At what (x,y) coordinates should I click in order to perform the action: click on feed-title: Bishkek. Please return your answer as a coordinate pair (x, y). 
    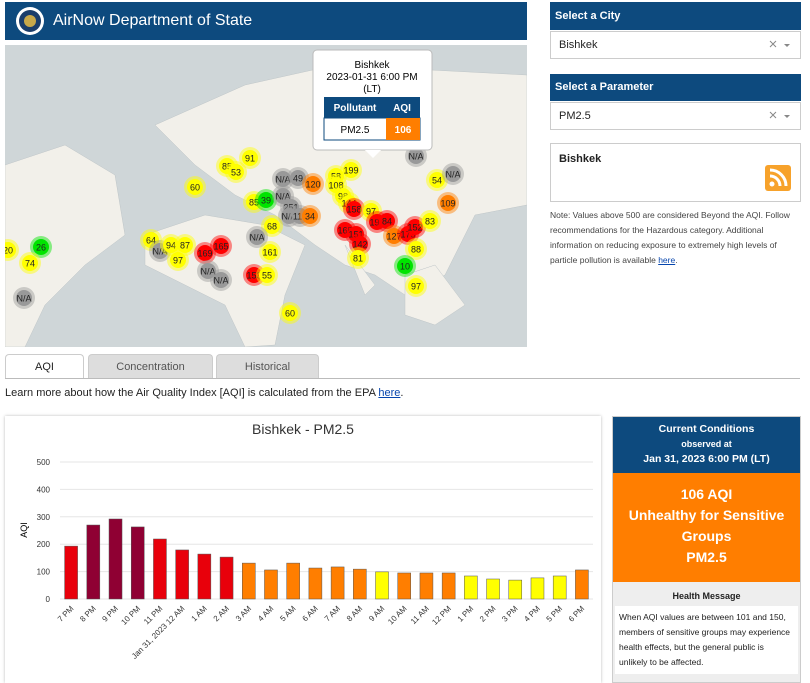
    Looking at the image, I should click on (580, 159).